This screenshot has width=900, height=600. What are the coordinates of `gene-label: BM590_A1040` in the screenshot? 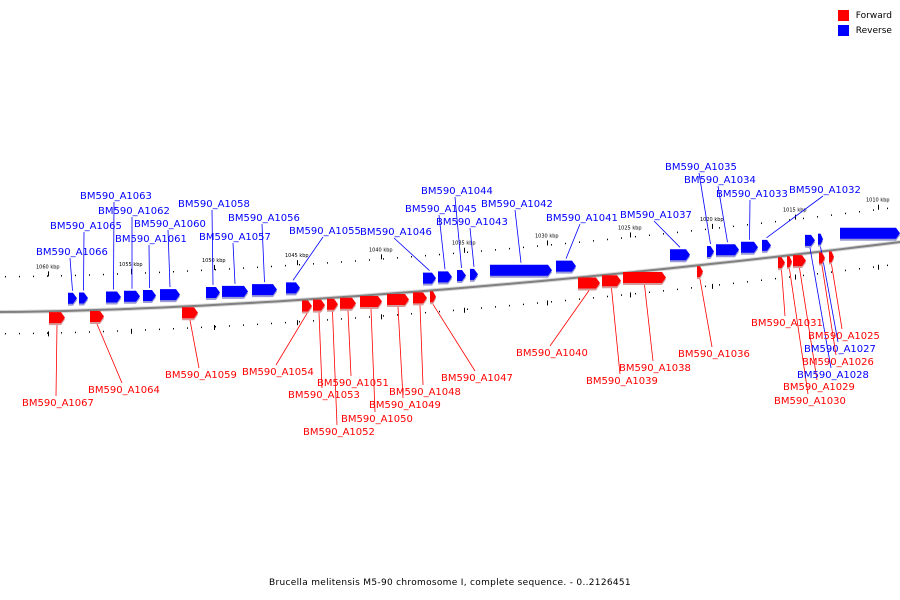 It's located at (552, 353).